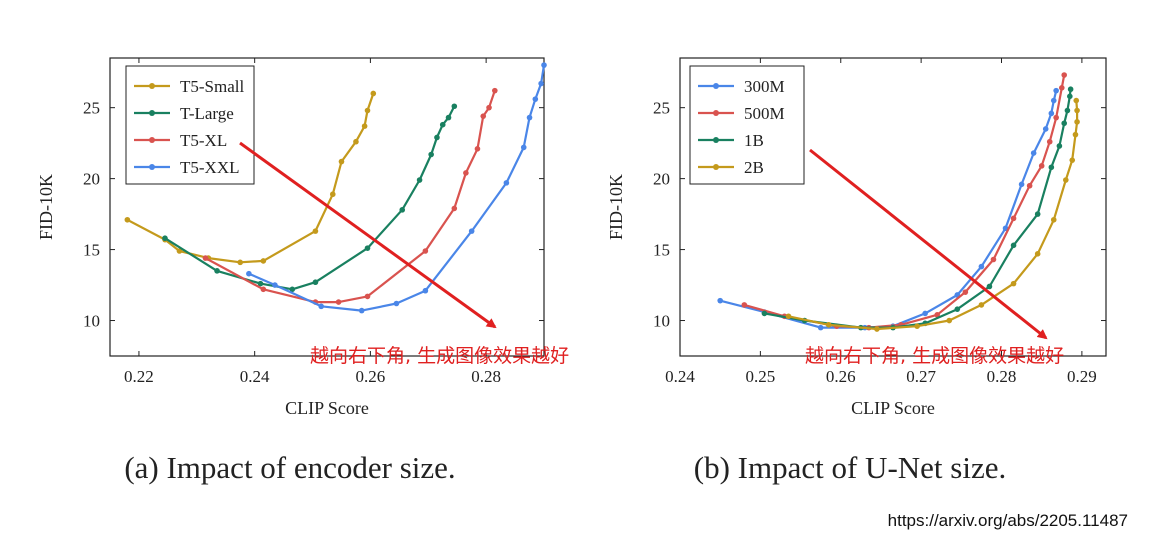  What do you see at coordinates (754, 140) in the screenshot?
I see `legend-label: 1B` at bounding box center [754, 140].